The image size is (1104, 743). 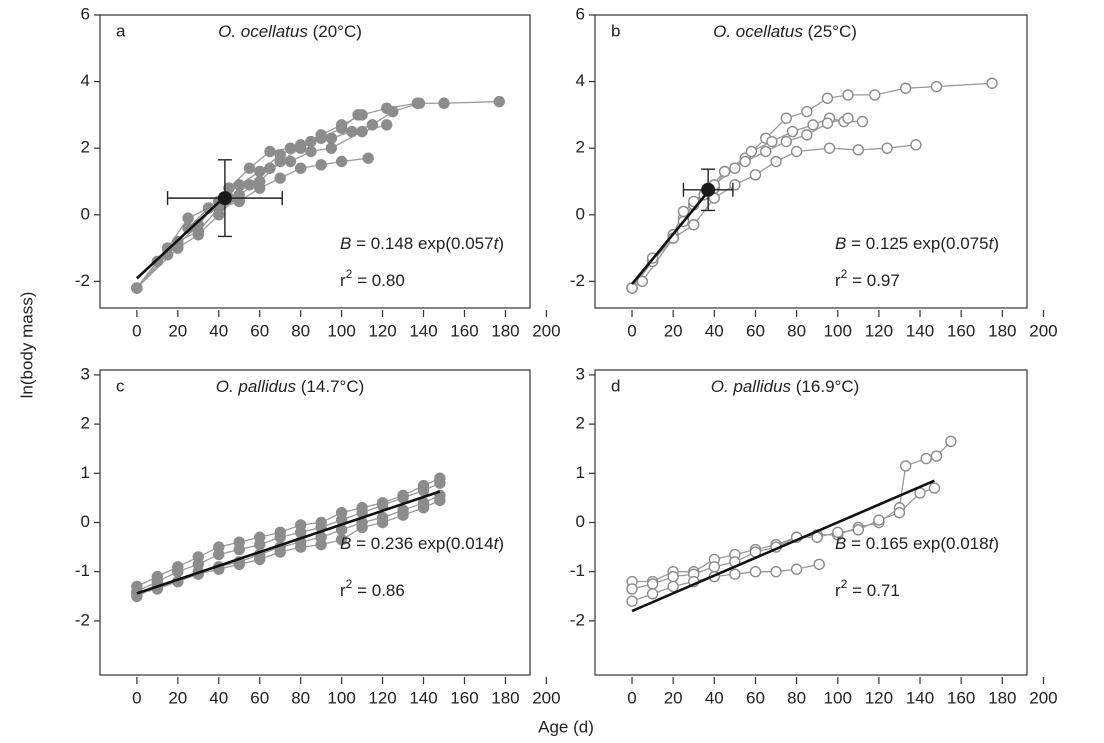 What do you see at coordinates (378, 590) in the screenshot?
I see `r2-part: = 0.86` at bounding box center [378, 590].